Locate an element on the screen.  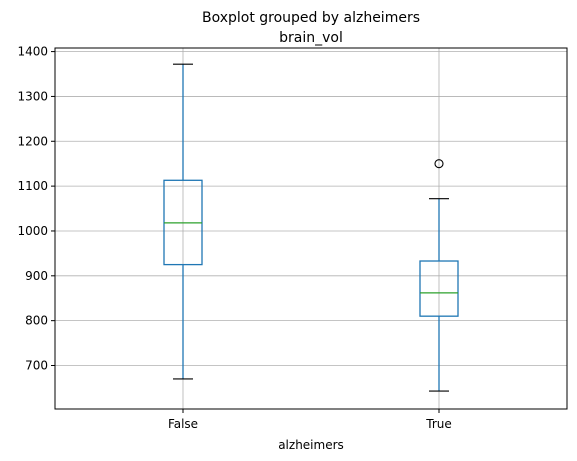
y-tick-label: 700 is located at coordinates (36, 366).